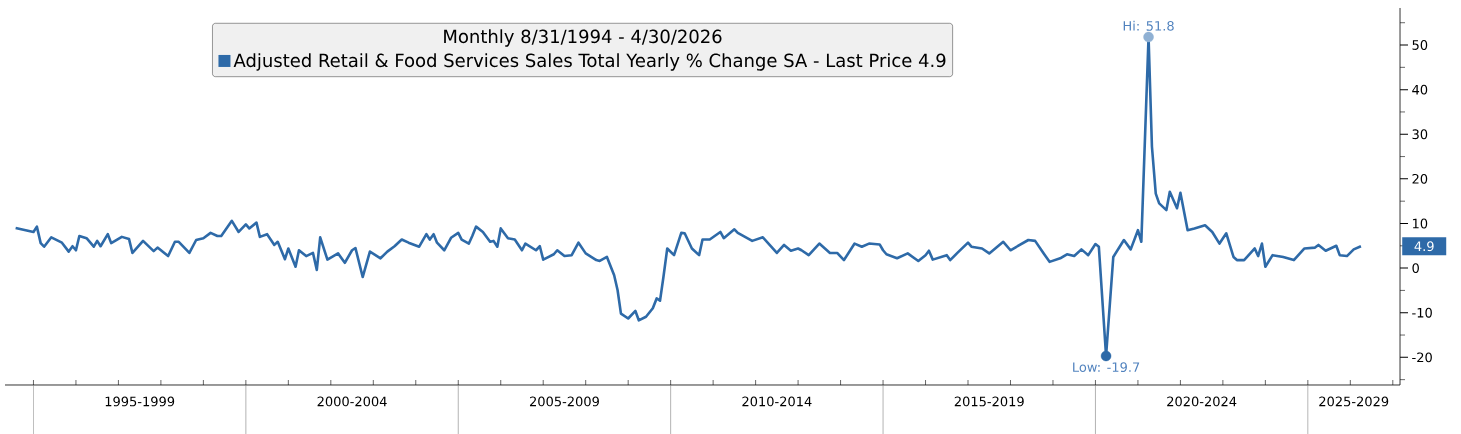 This screenshot has width=1461, height=434. What do you see at coordinates (1420, 178) in the screenshot?
I see `y-tick-label: 20` at bounding box center [1420, 178].